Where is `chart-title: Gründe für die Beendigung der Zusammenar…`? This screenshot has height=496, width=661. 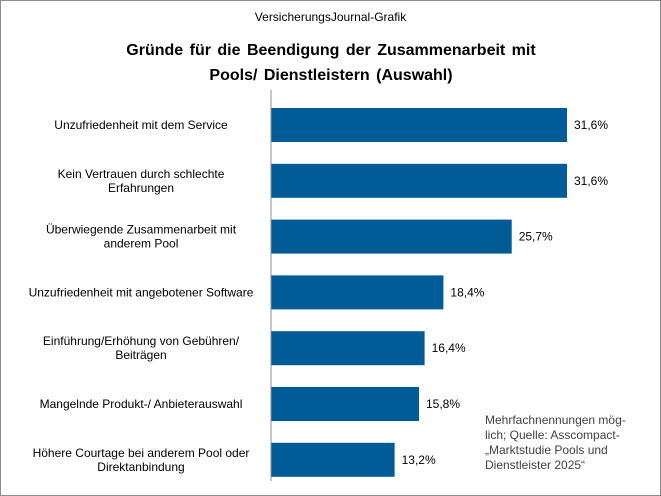
chart-title: Gründe für die Beendigung der Zusammenar… is located at coordinates (331, 63).